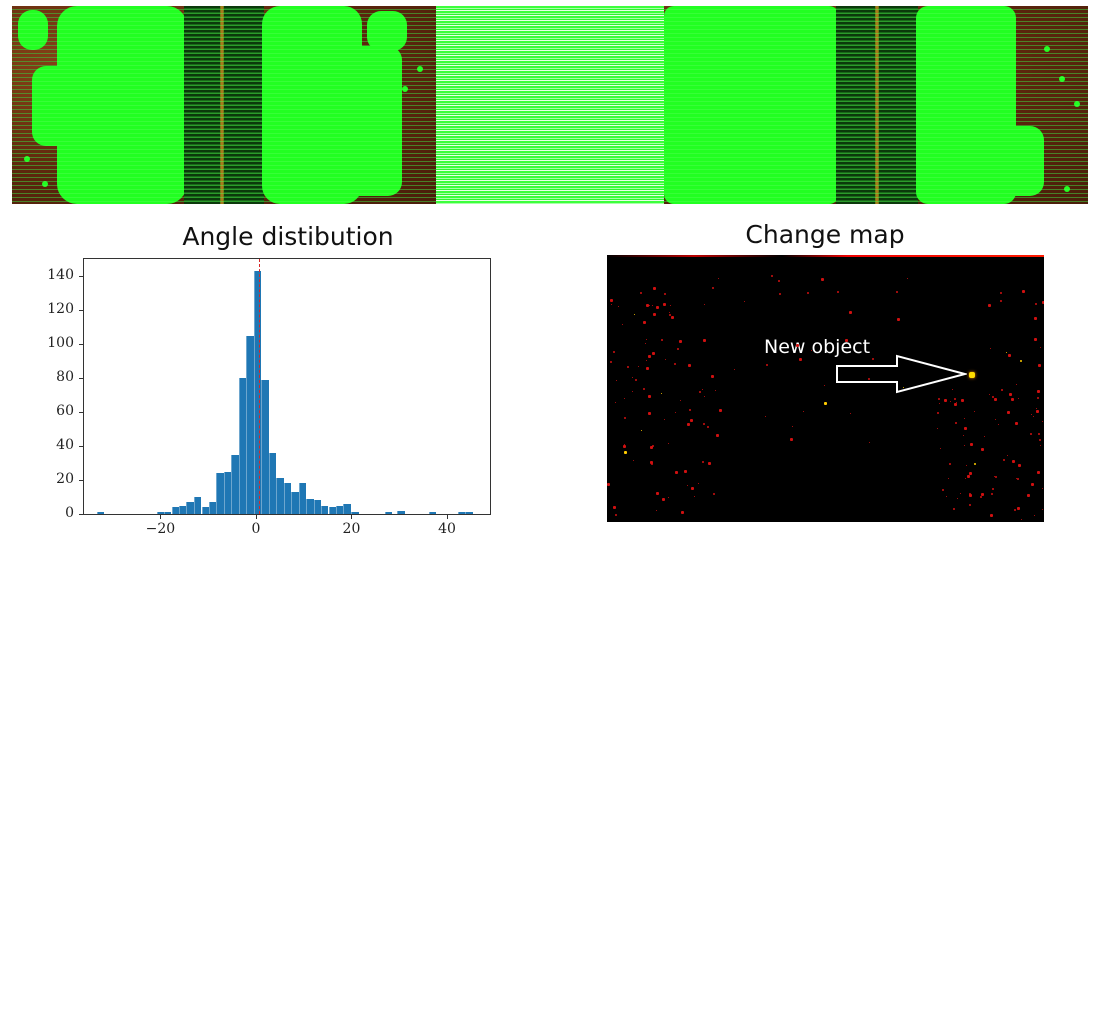 The height and width of the screenshot is (1016, 1100). What do you see at coordinates (160, 529) in the screenshot?
I see `x-tick-label: −20` at bounding box center [160, 529].